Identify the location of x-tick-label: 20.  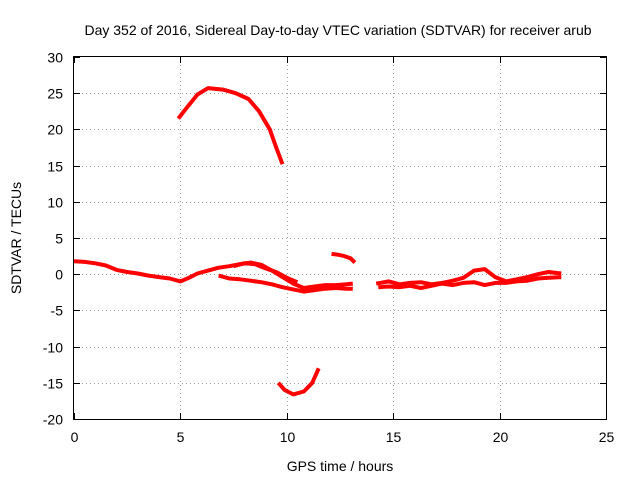
(501, 437).